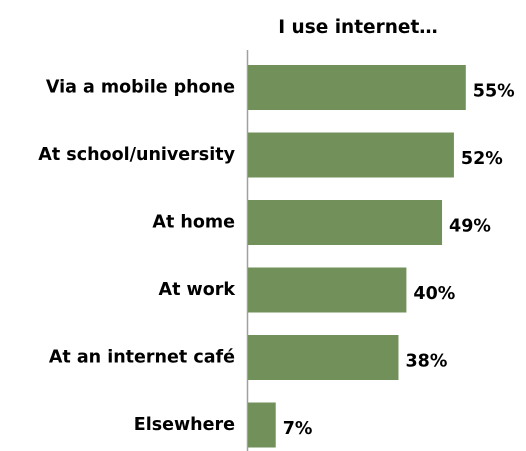 This screenshot has height=451, width=526. Describe the element at coordinates (136, 155) in the screenshot. I see `category-label: At school/university` at that location.